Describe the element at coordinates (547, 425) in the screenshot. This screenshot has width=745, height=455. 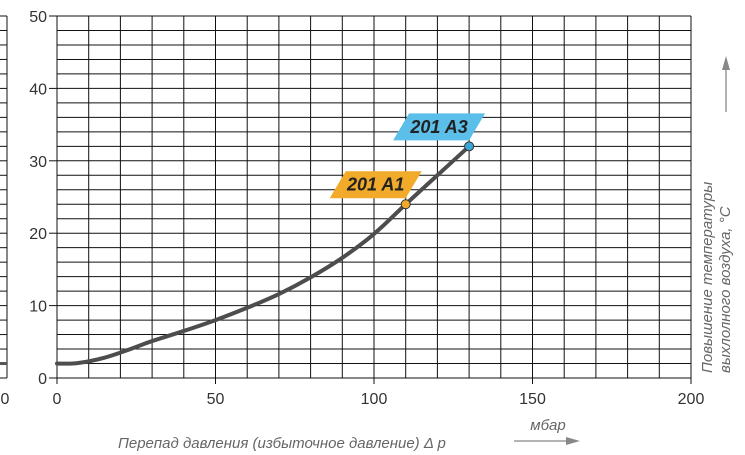
I see `x-axis-unit: мбар` at that location.